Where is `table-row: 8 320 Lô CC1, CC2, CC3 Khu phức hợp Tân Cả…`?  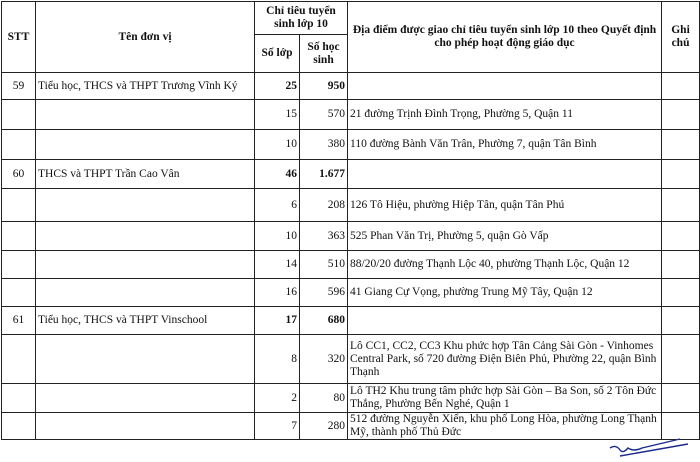
table-row: 8 320 Lô CC1, CC2, CC3 Khu phức hợp Tân Cả… is located at coordinates (350, 359).